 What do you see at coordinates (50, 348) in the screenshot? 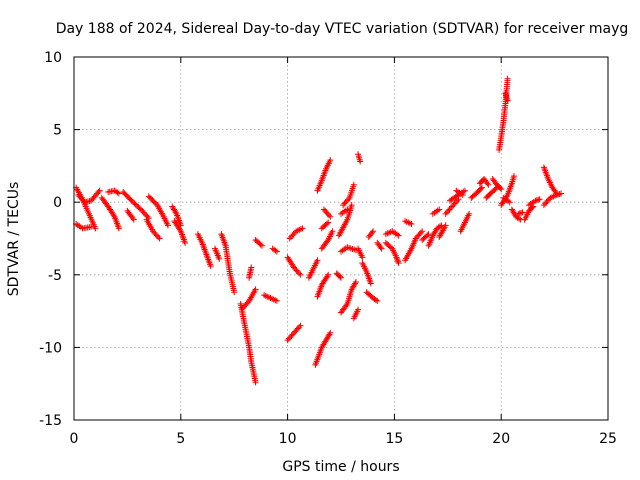
I see `y-tick-label: -10` at bounding box center [50, 348].